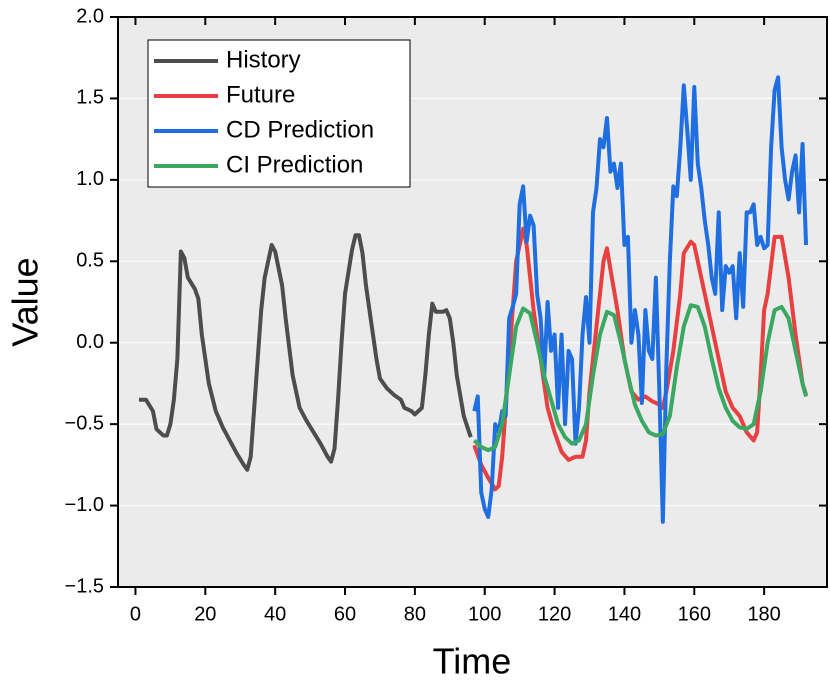 The image size is (830, 688). I want to click on legend-label: Future, so click(260, 94).